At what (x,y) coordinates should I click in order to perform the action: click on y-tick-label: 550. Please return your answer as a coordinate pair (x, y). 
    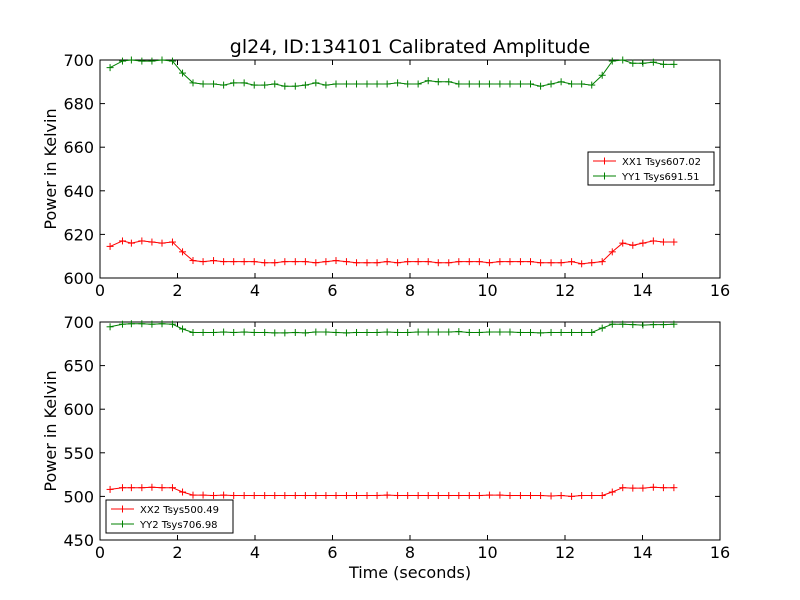
    Looking at the image, I should click on (78, 453).